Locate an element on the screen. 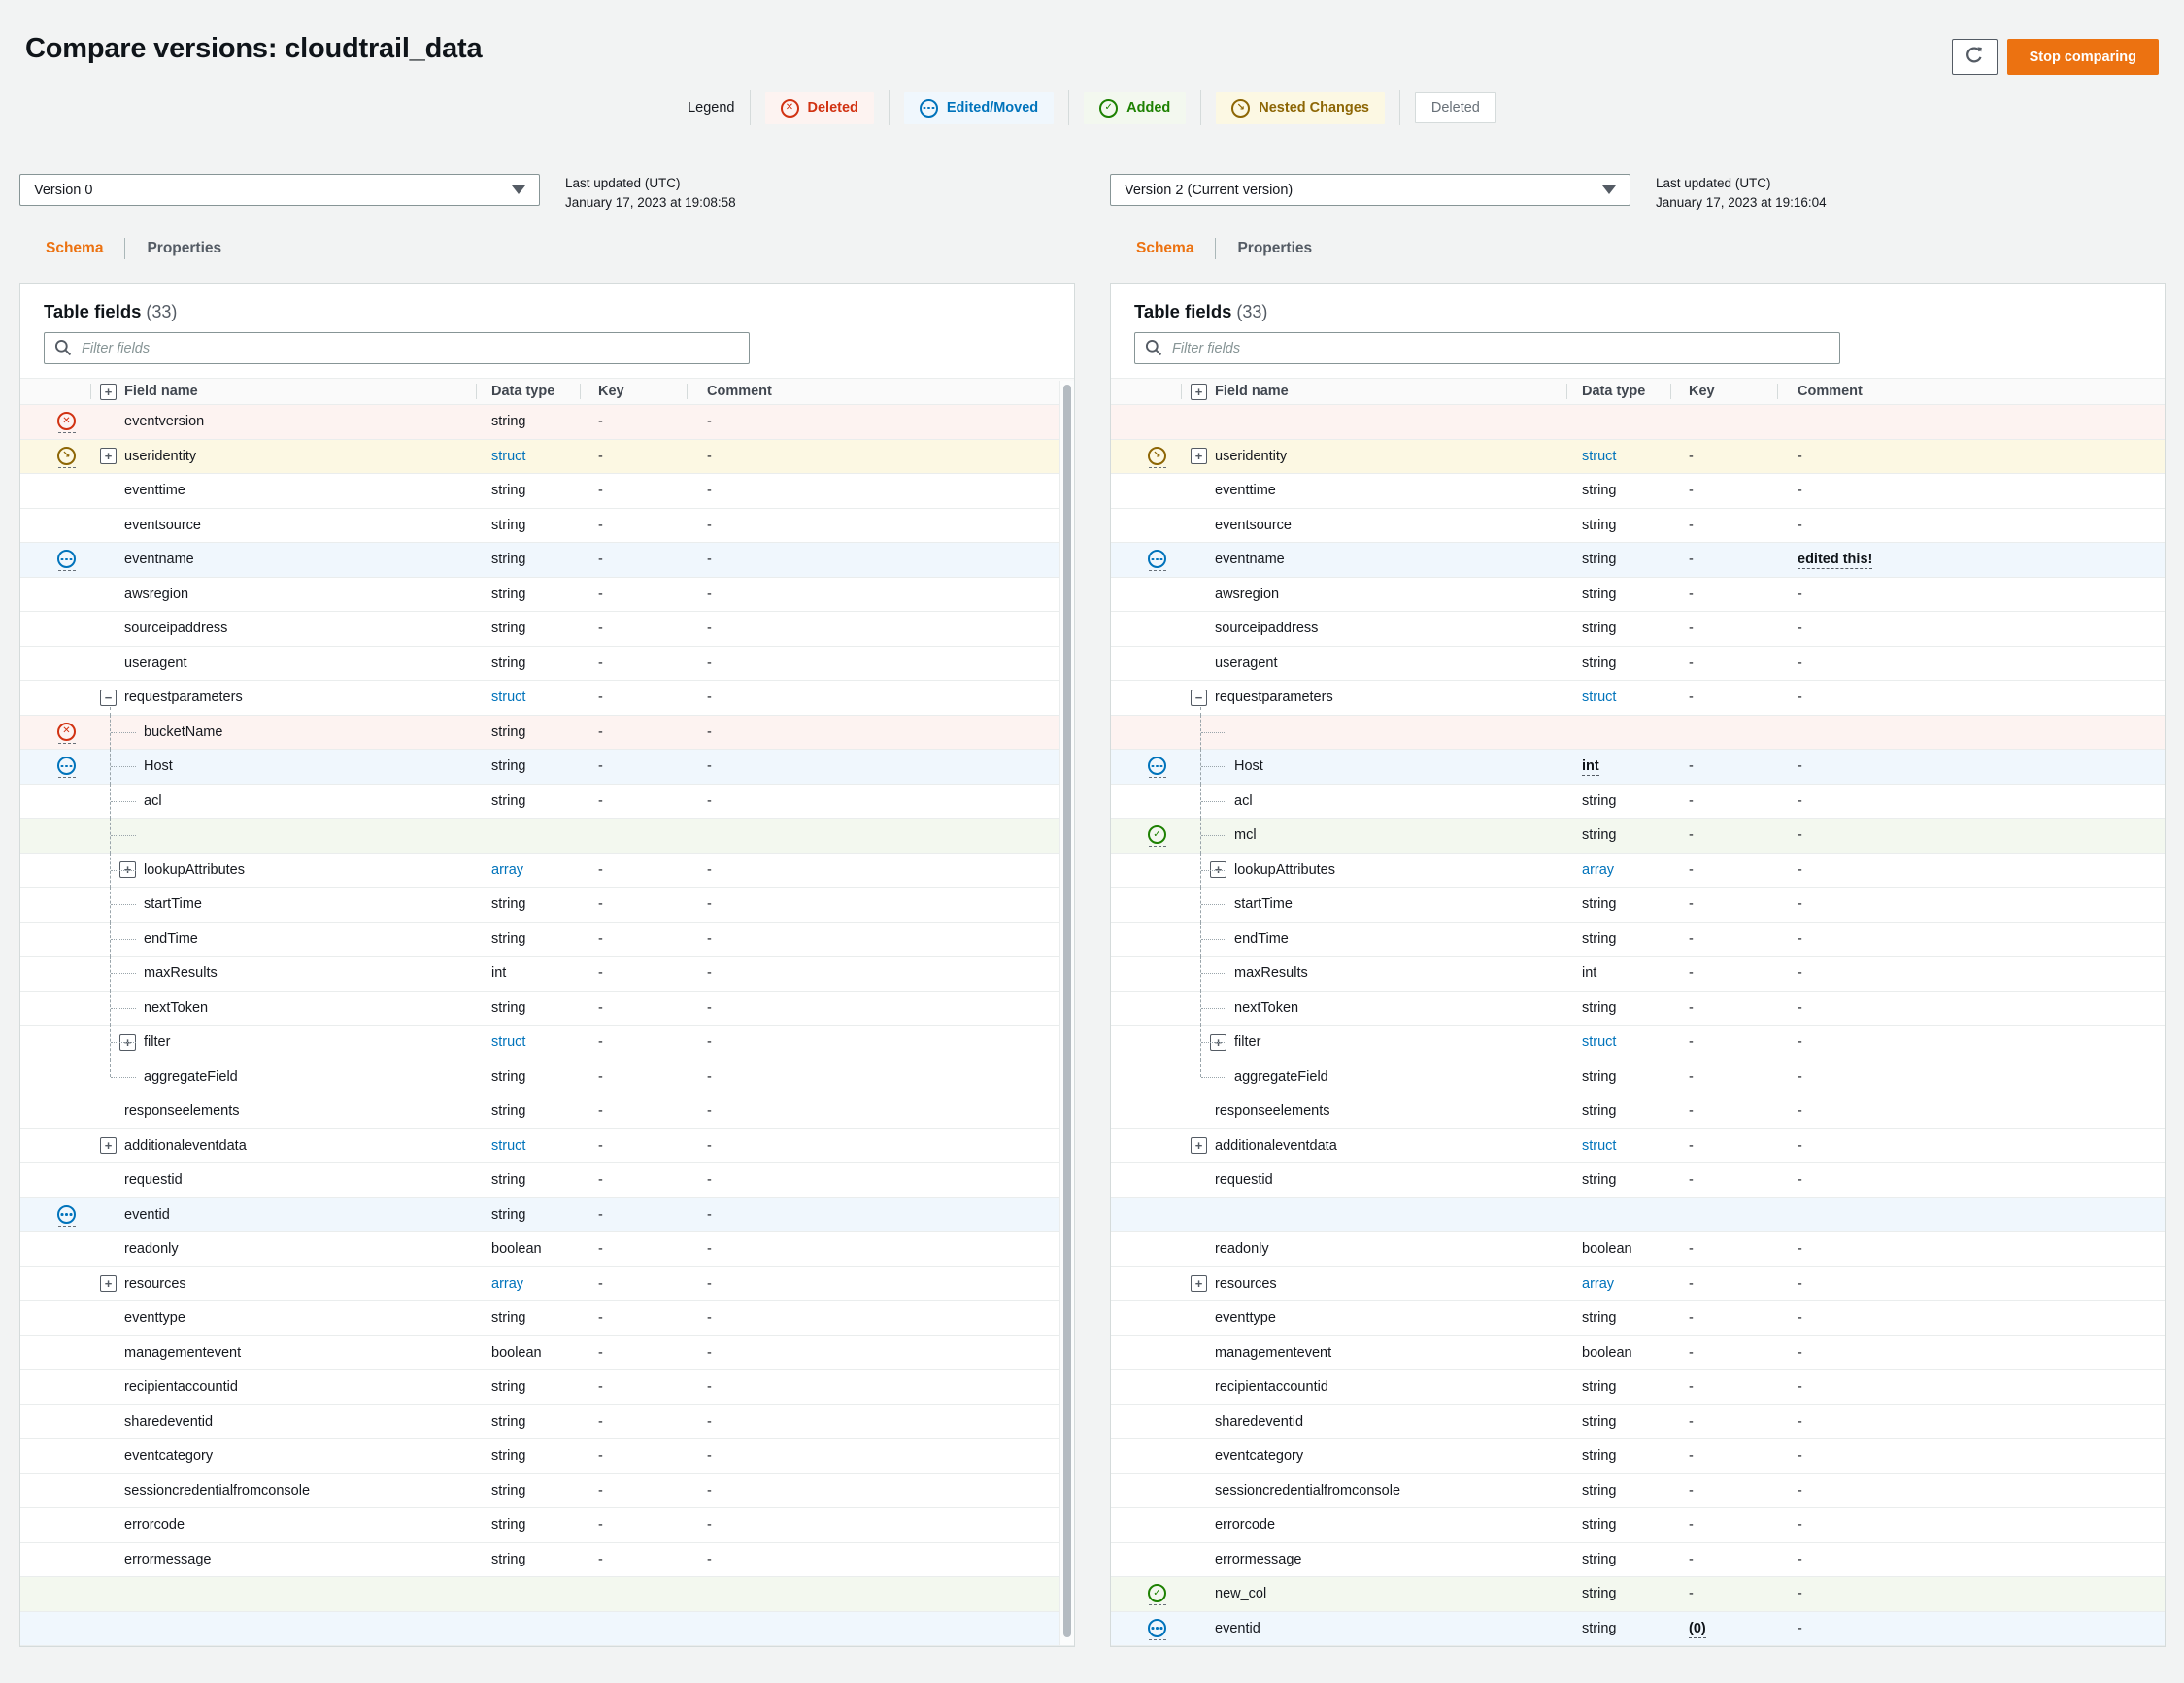 Image resolution: width=2184 pixels, height=1683 pixels. version-select: Version 0 is located at coordinates (279, 190).